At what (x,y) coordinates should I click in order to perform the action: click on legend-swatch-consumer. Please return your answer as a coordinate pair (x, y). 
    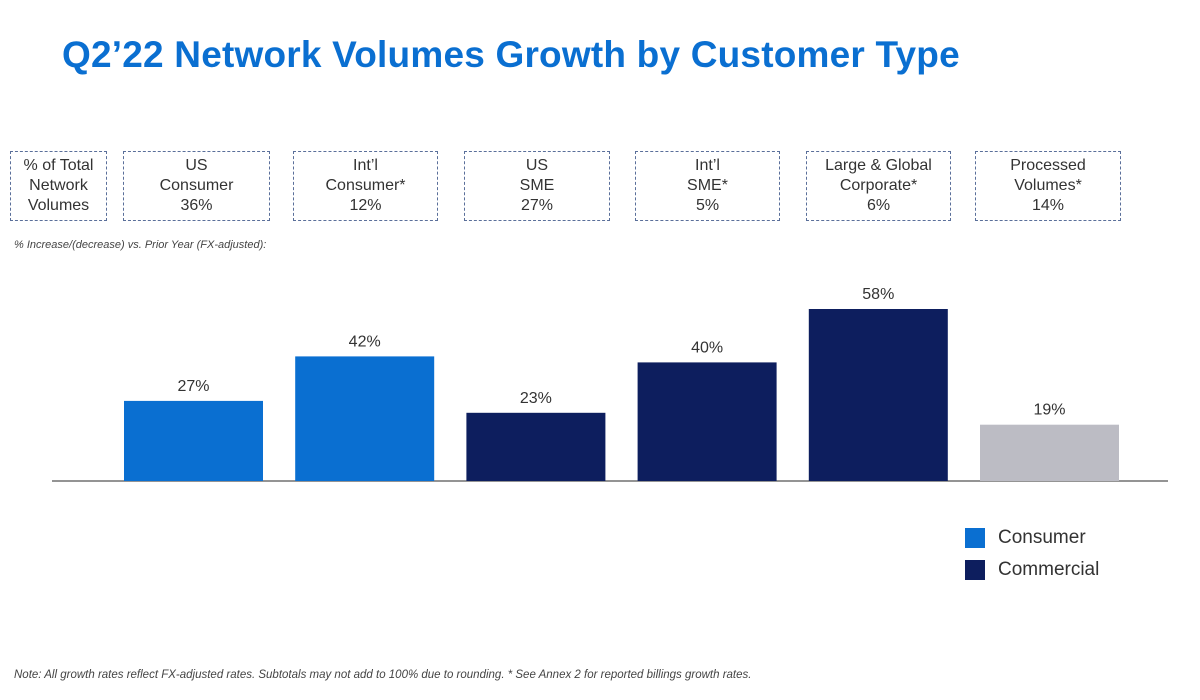
    Looking at the image, I should click on (975, 538).